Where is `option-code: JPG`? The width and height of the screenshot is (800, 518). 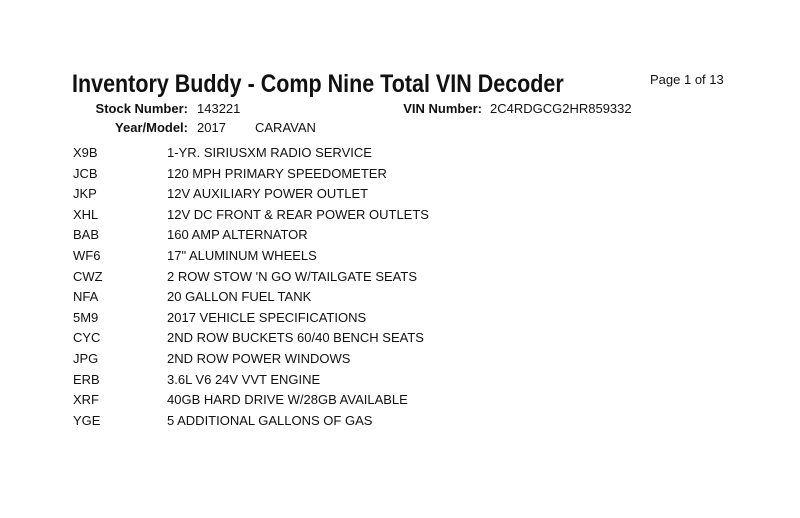 option-code: JPG is located at coordinates (86, 358).